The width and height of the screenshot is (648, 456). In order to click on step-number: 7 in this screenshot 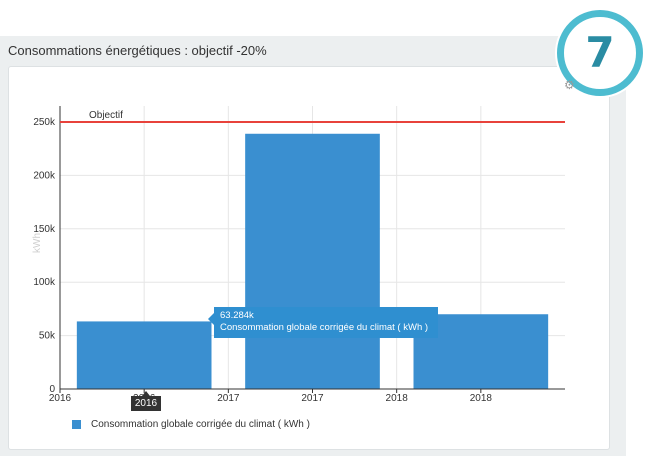, I will do `click(600, 52)`.